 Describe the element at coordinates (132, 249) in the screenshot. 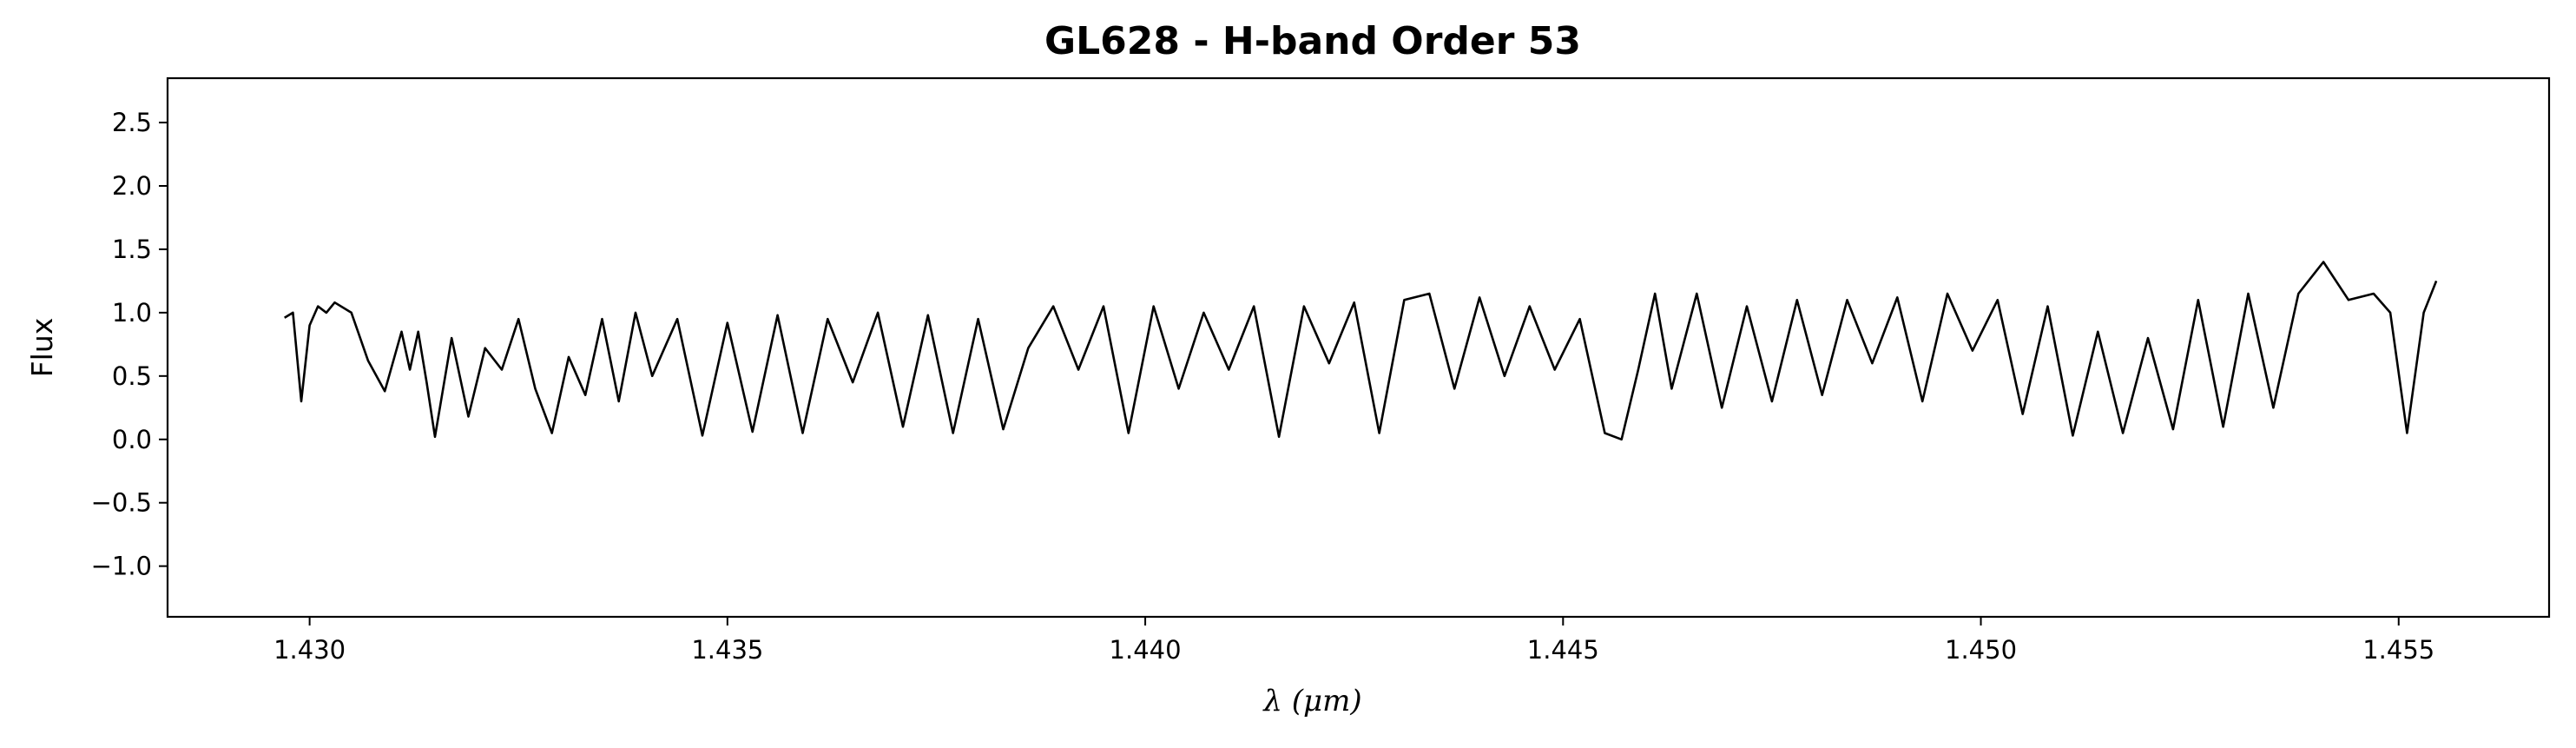

I see `y-tick-label: 1.5` at that location.